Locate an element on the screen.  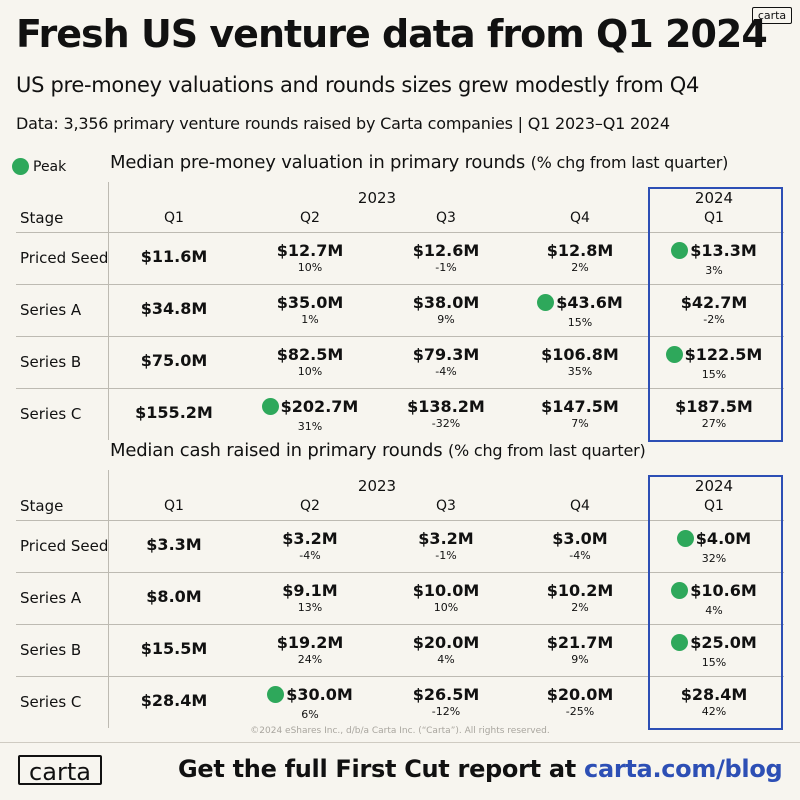
cell-value: $3.2M is located at coordinates (309, 538).